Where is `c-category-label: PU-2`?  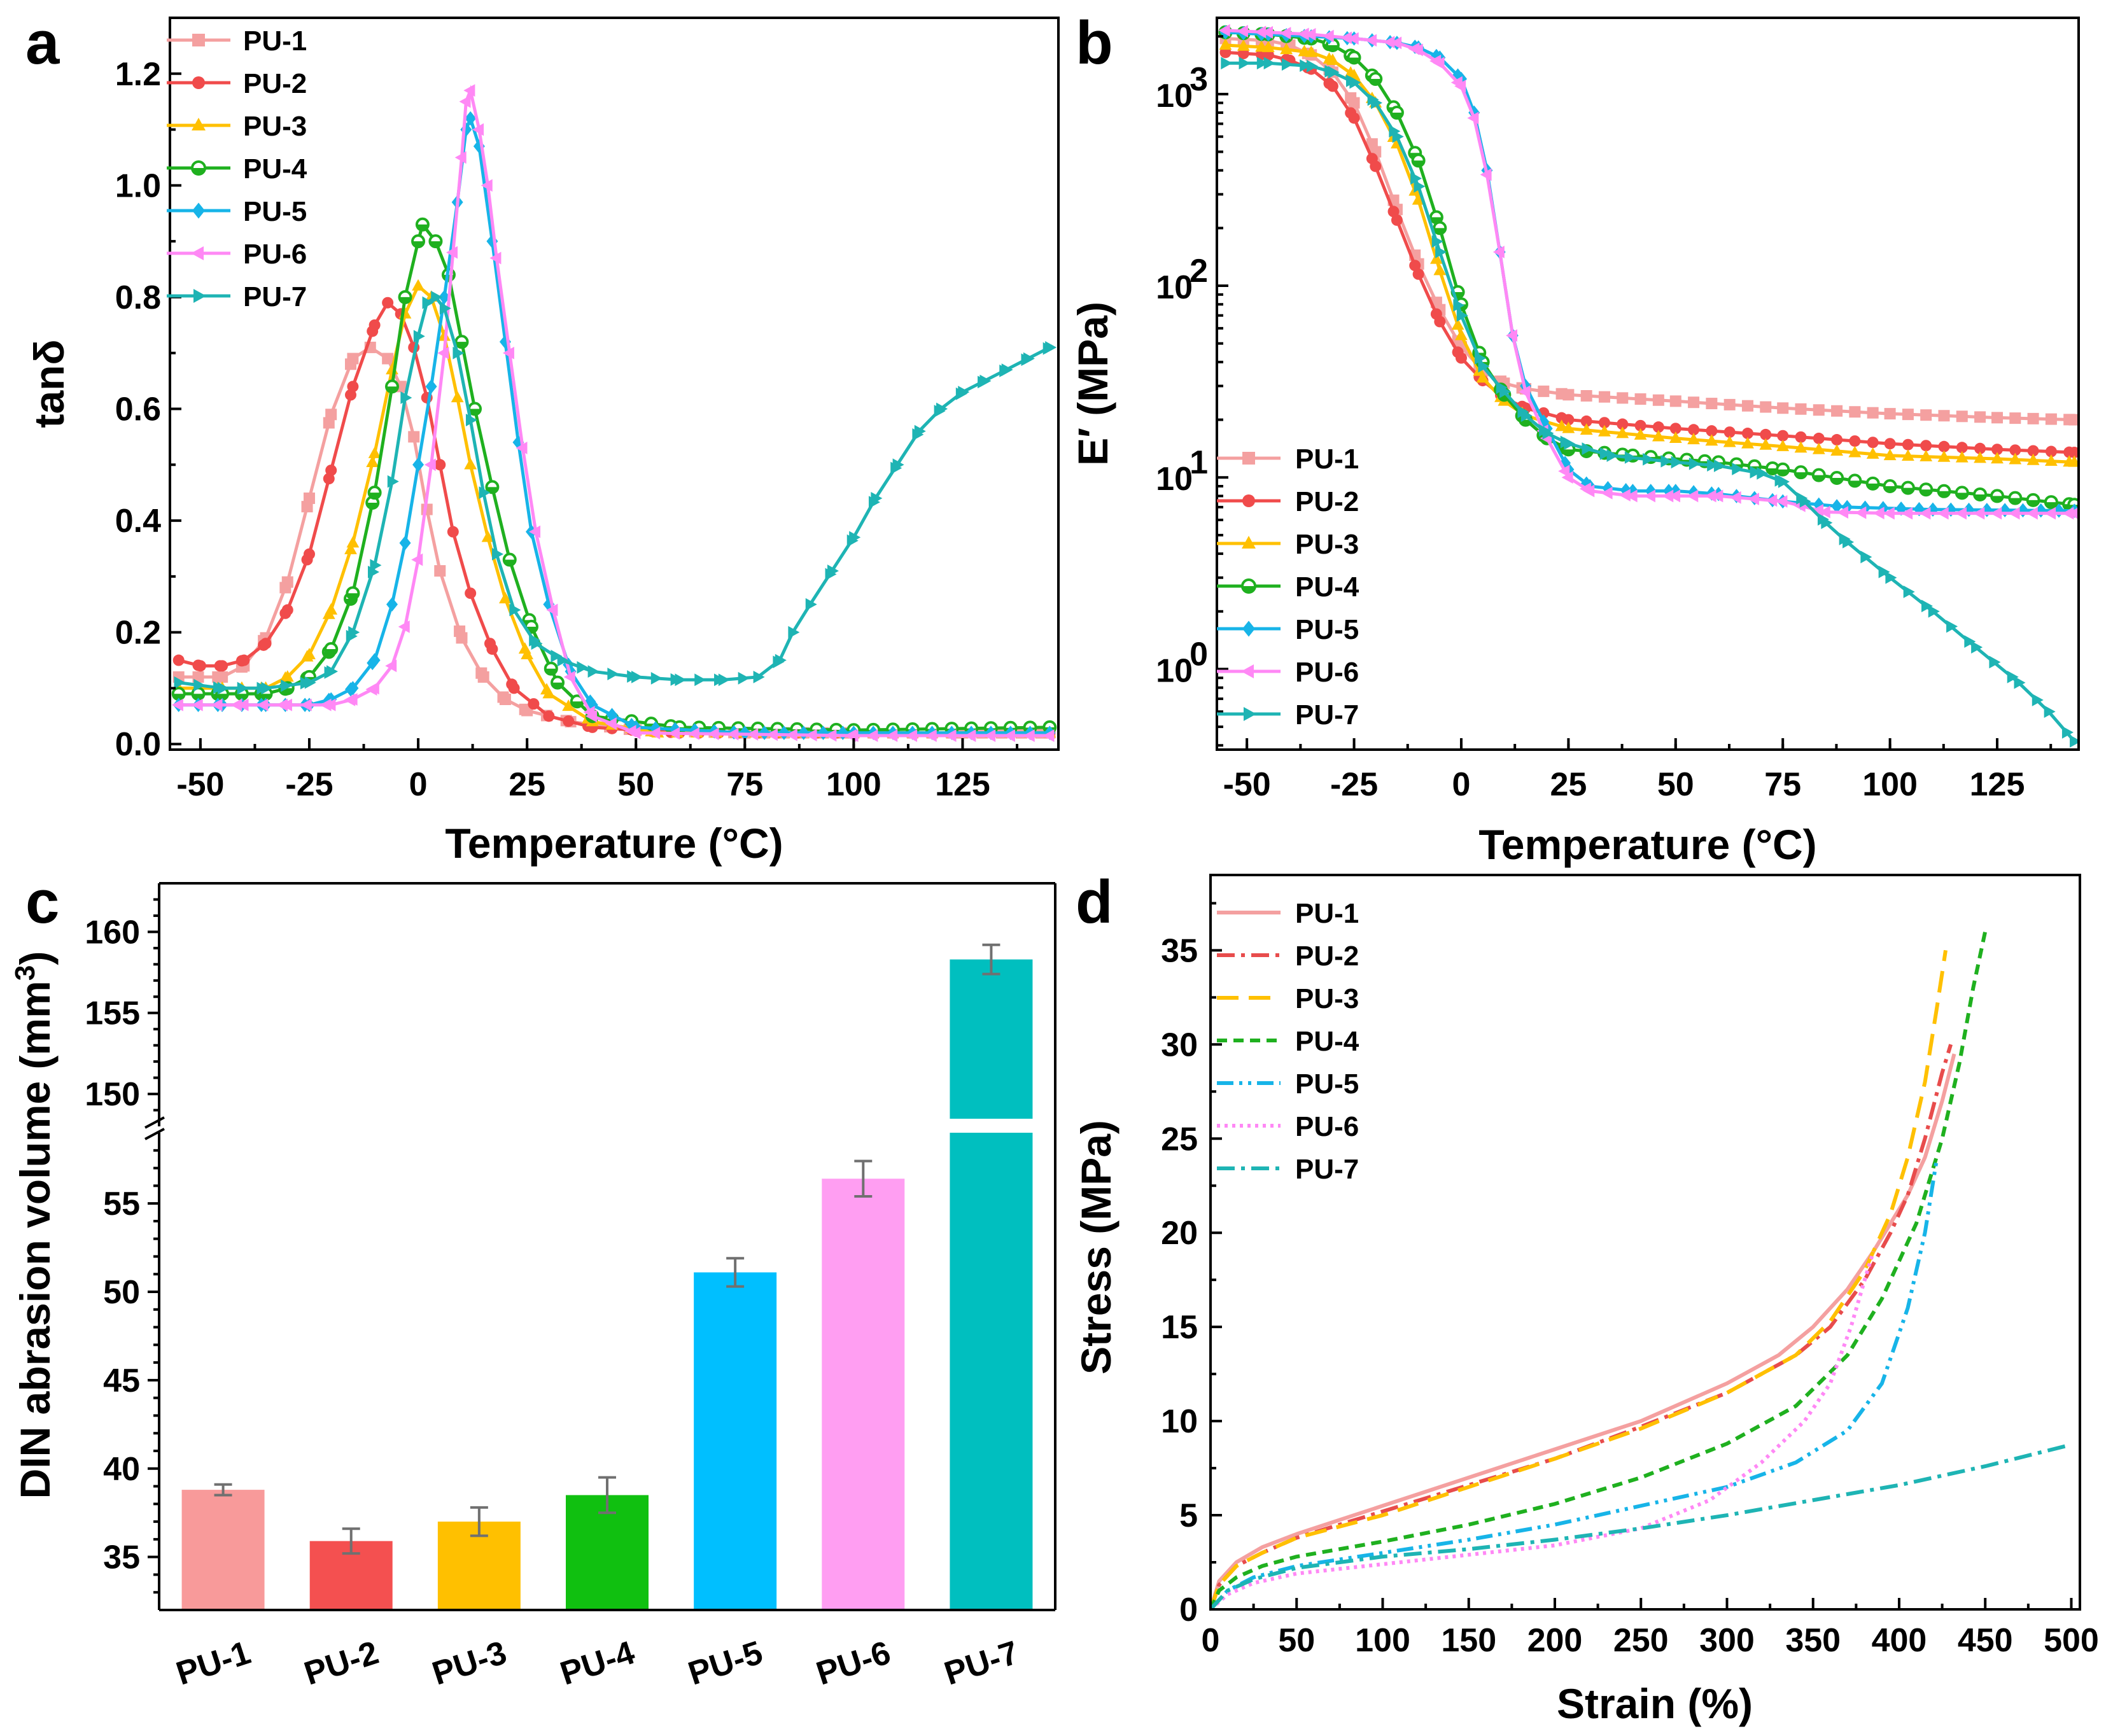 c-category-label: PU-2 is located at coordinates (341, 1663).